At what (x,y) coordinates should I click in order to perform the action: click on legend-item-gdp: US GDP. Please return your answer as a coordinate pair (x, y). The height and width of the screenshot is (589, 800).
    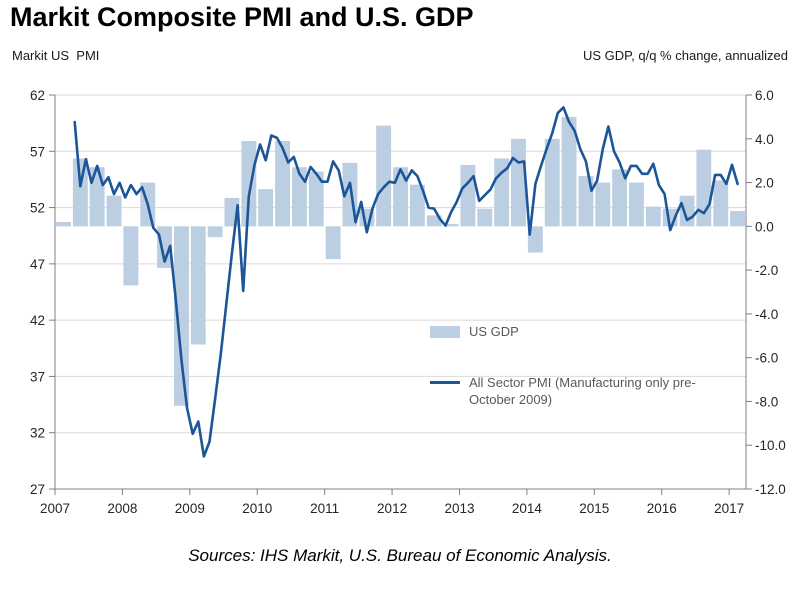
    Looking at the image, I should click on (474, 331).